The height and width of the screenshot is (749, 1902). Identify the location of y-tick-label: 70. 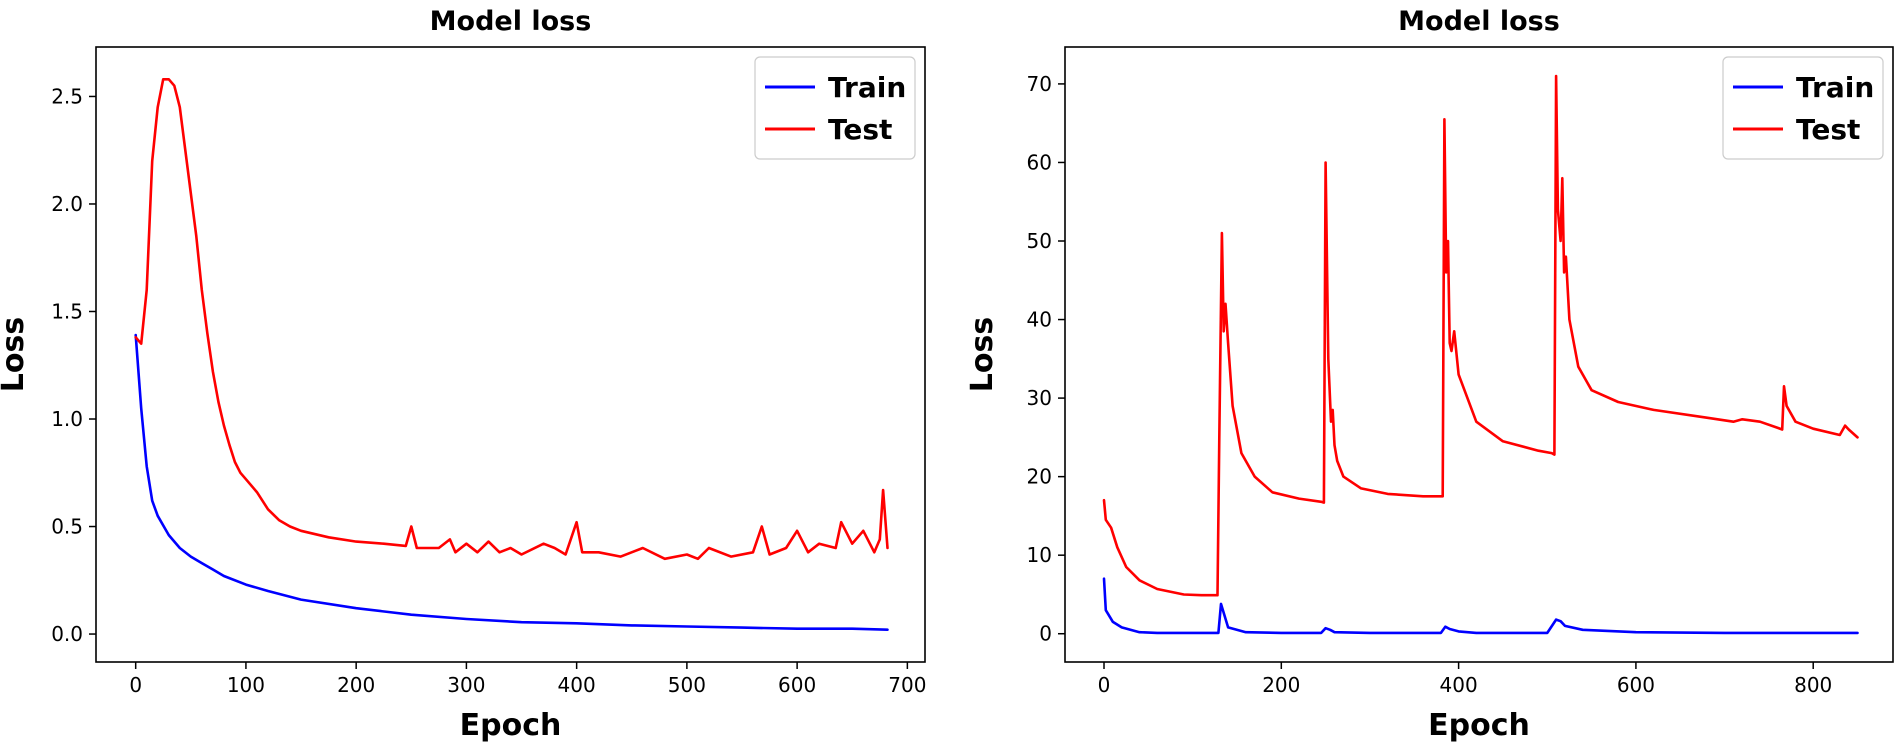
(1039, 84).